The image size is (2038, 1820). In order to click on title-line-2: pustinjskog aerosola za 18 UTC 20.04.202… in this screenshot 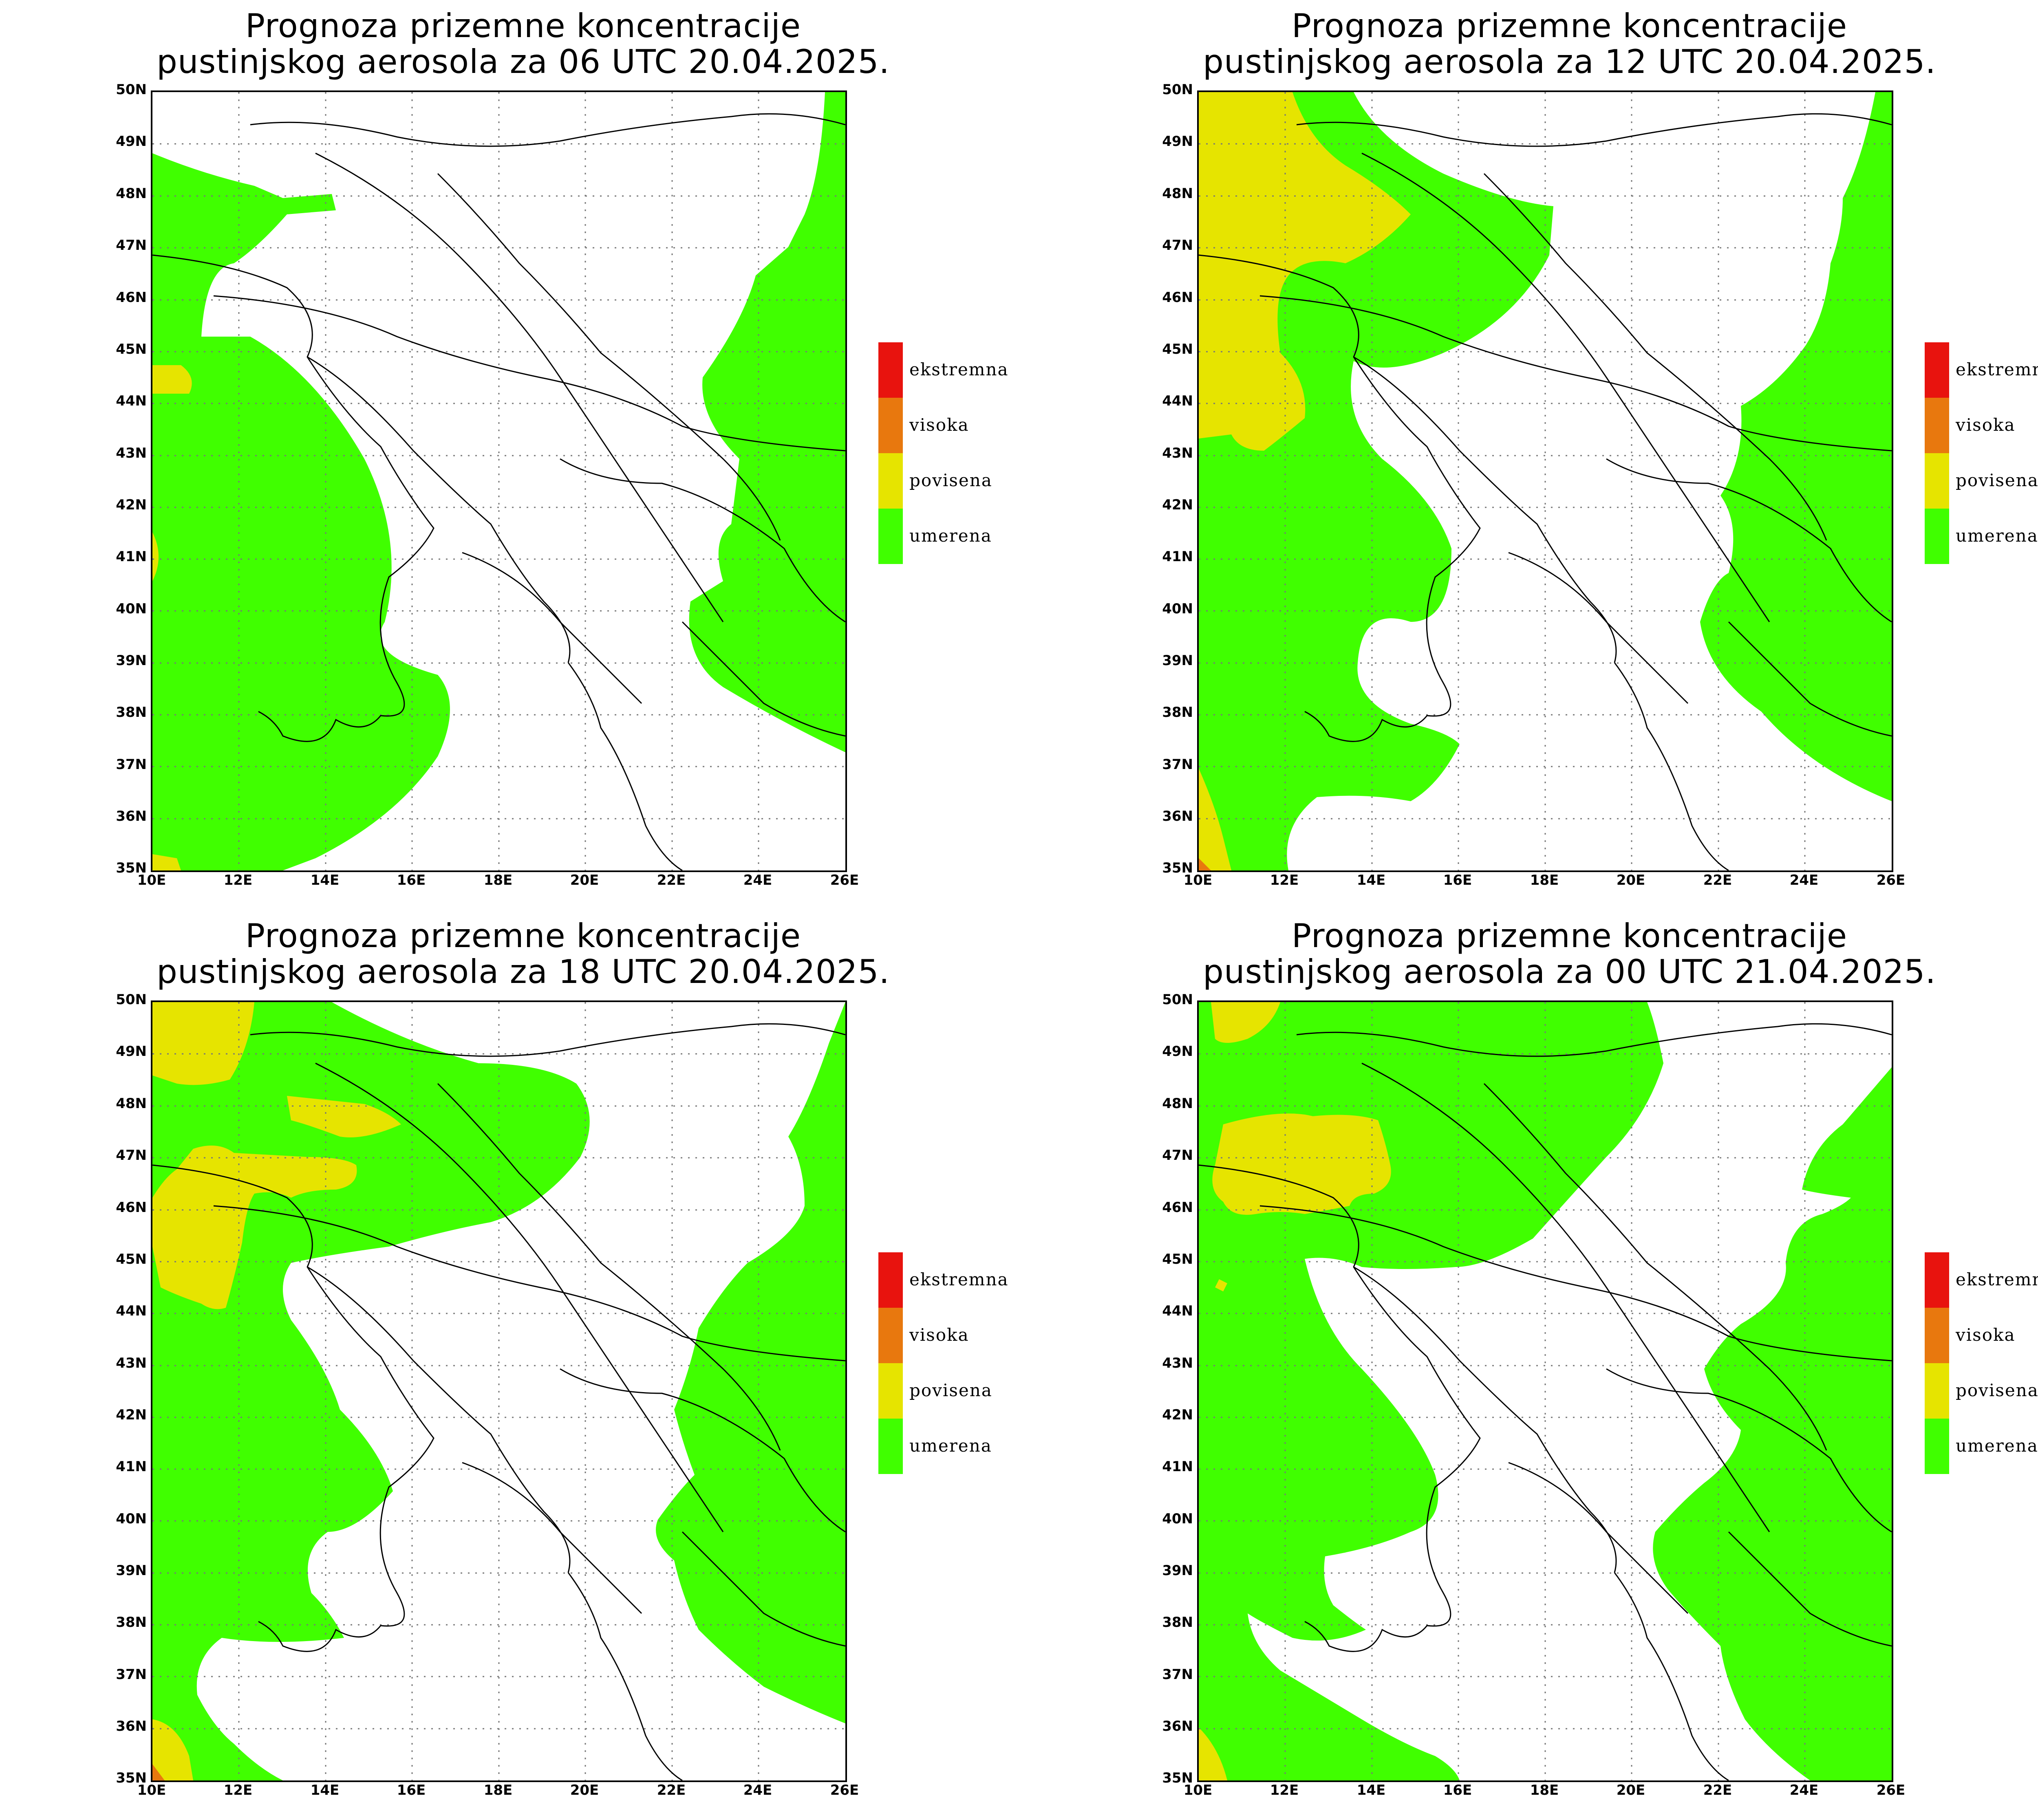, I will do `click(524, 972)`.